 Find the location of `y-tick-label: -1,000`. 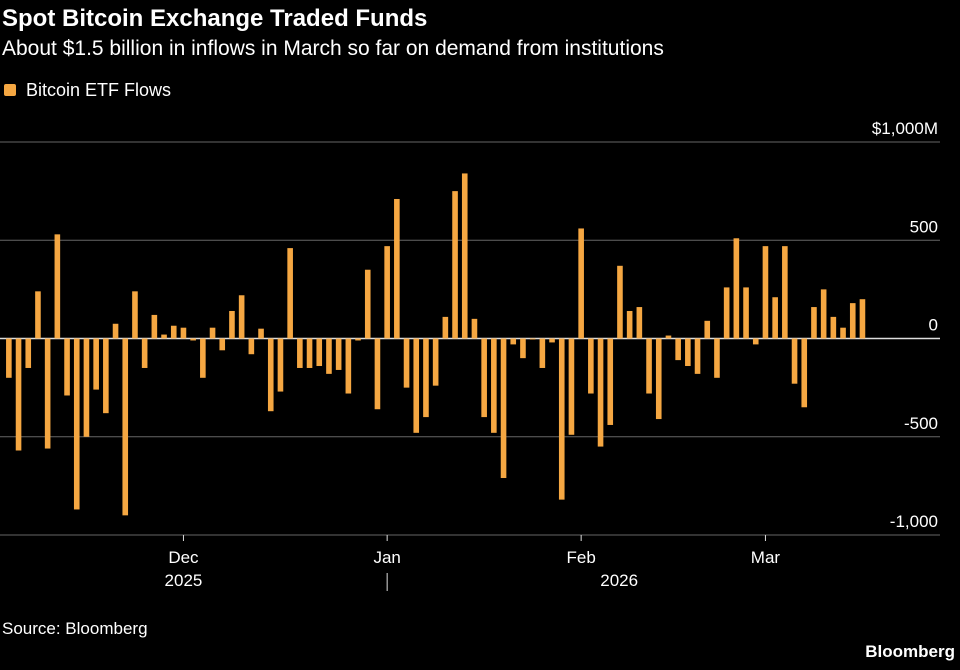

y-tick-label: -1,000 is located at coordinates (914, 521).